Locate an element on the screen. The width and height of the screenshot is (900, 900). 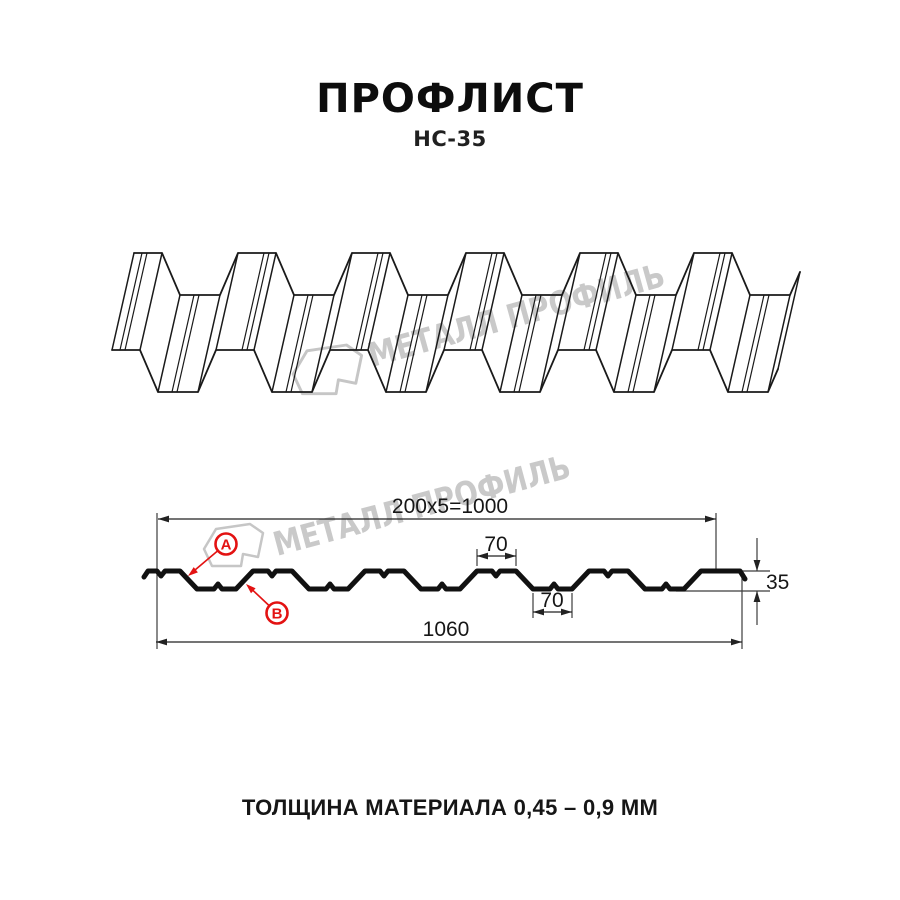
callout-b: B is located at coordinates (267, 604).